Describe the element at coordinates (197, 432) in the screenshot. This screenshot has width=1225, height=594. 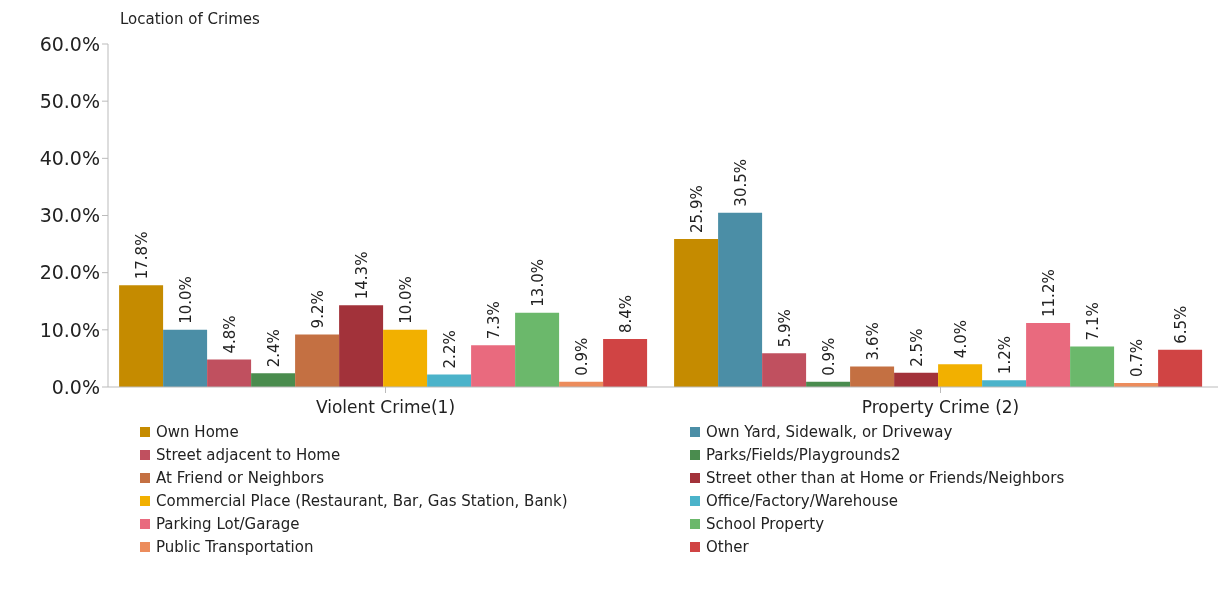
I see `legend-label: Own Home` at that location.